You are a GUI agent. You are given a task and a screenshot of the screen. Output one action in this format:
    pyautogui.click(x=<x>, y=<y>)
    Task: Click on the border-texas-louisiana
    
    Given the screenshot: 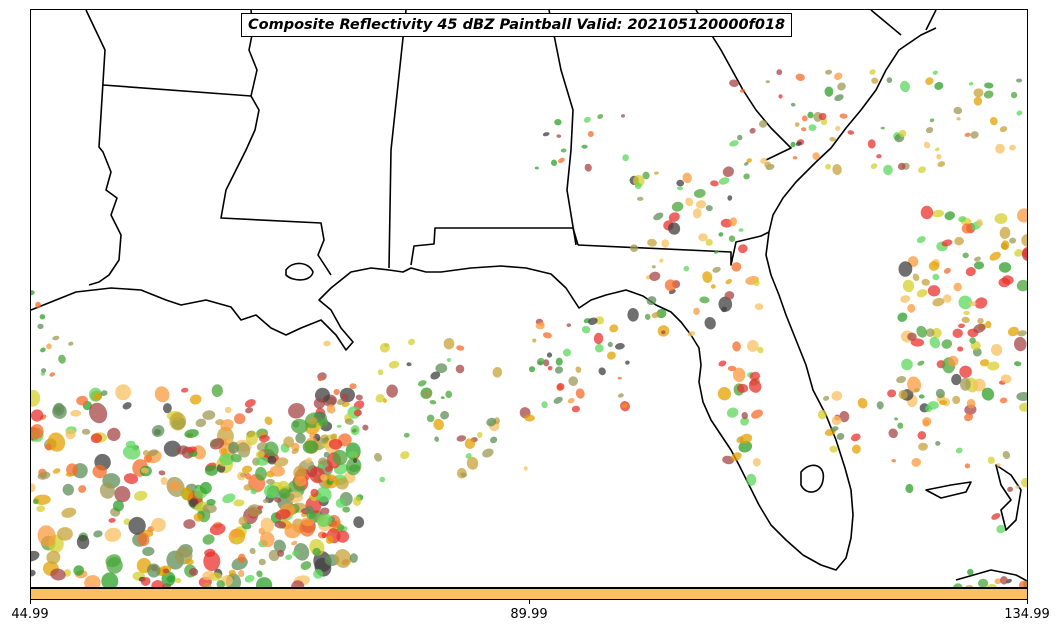 What is the action you would take?
    pyautogui.click(x=103, y=148)
    